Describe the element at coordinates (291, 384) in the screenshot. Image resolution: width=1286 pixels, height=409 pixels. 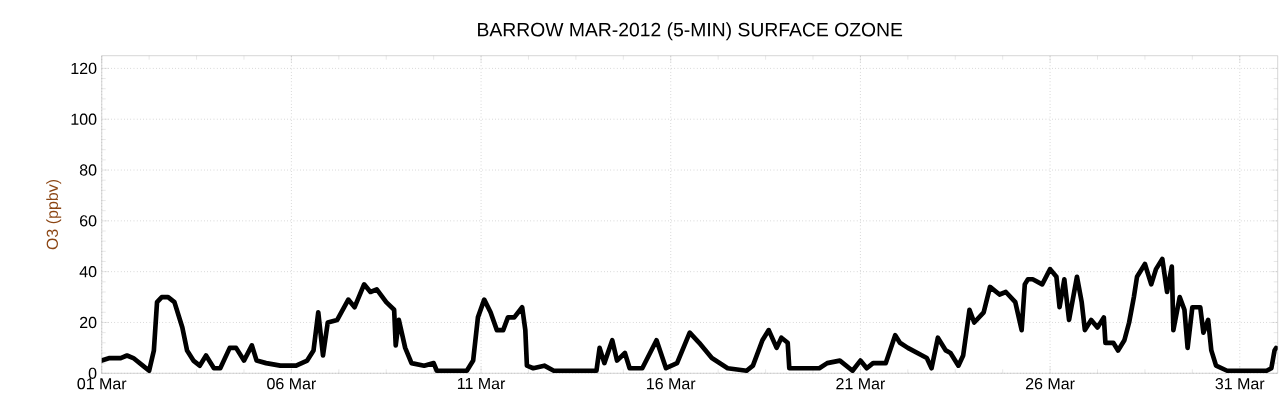
I see `x-tick-label: 06 Mar` at that location.